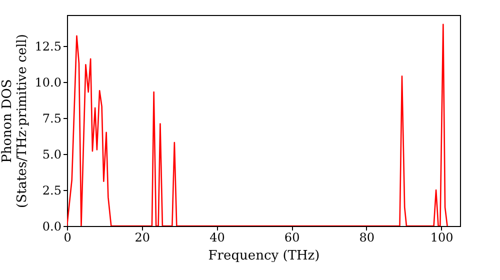  I want to click on y-tick-label: 12.5, so click(48, 46).